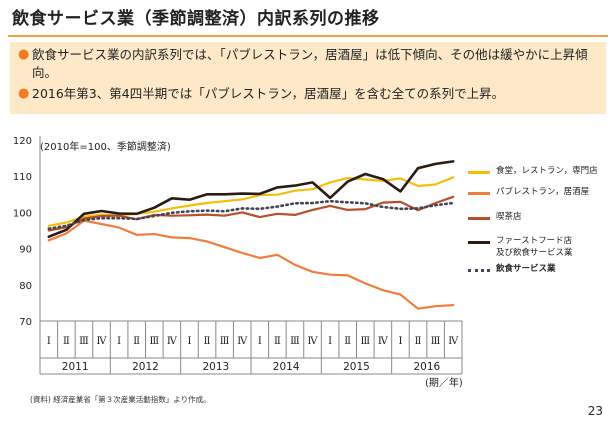 This screenshot has width=615, height=426. Describe the element at coordinates (495, 217) in the screenshot. I see `legend-item: 喫茶店` at that location.